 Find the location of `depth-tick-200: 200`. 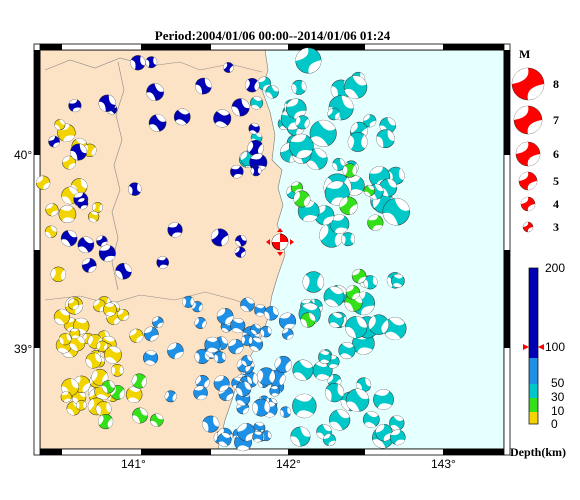

depth-tick-200: 200 is located at coordinates (555, 268).